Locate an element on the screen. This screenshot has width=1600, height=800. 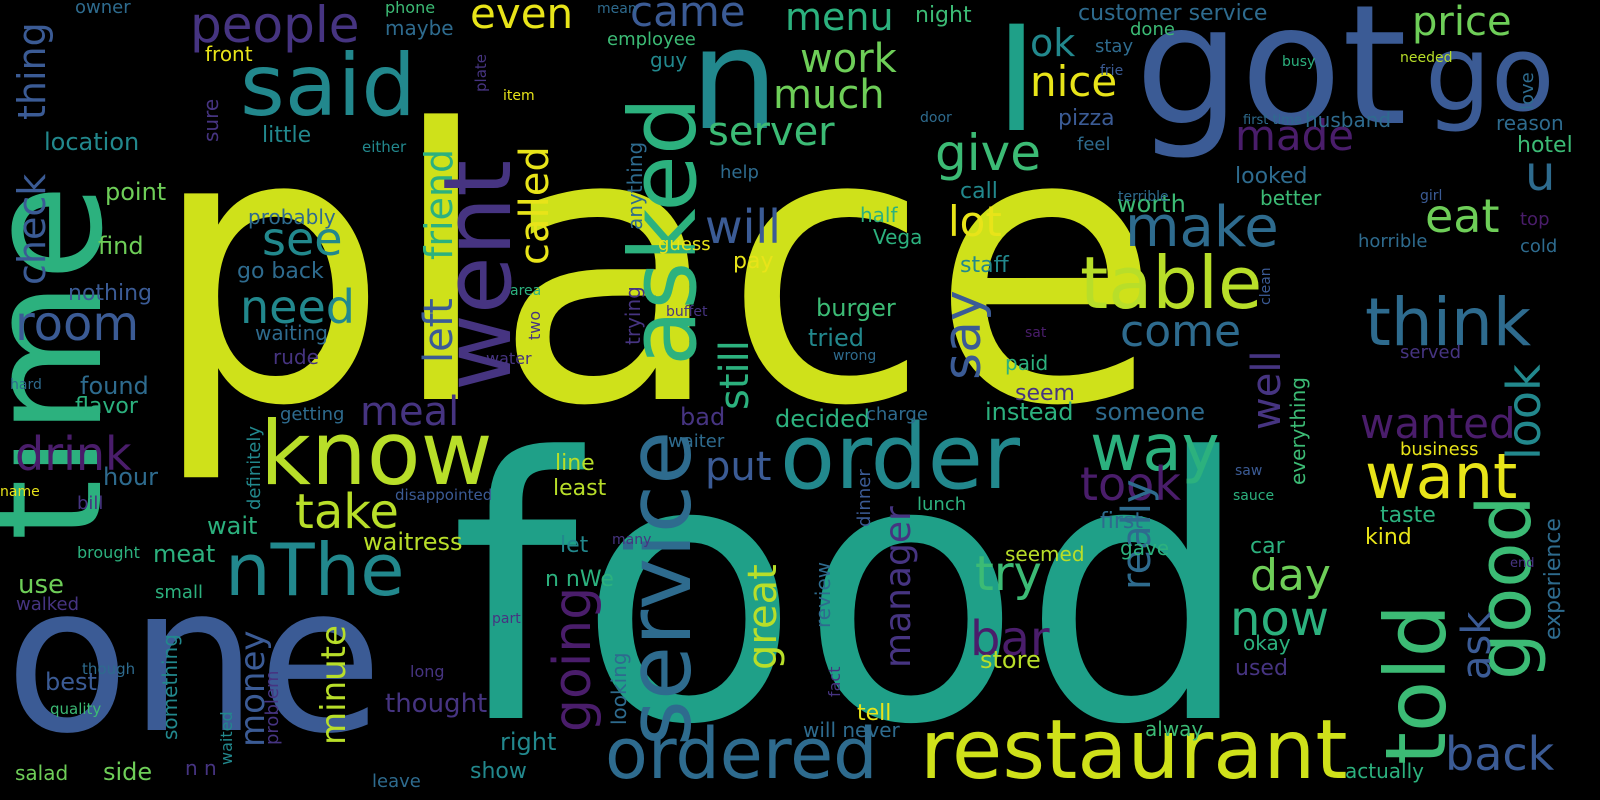
word-use: use is located at coordinates (41, 585).